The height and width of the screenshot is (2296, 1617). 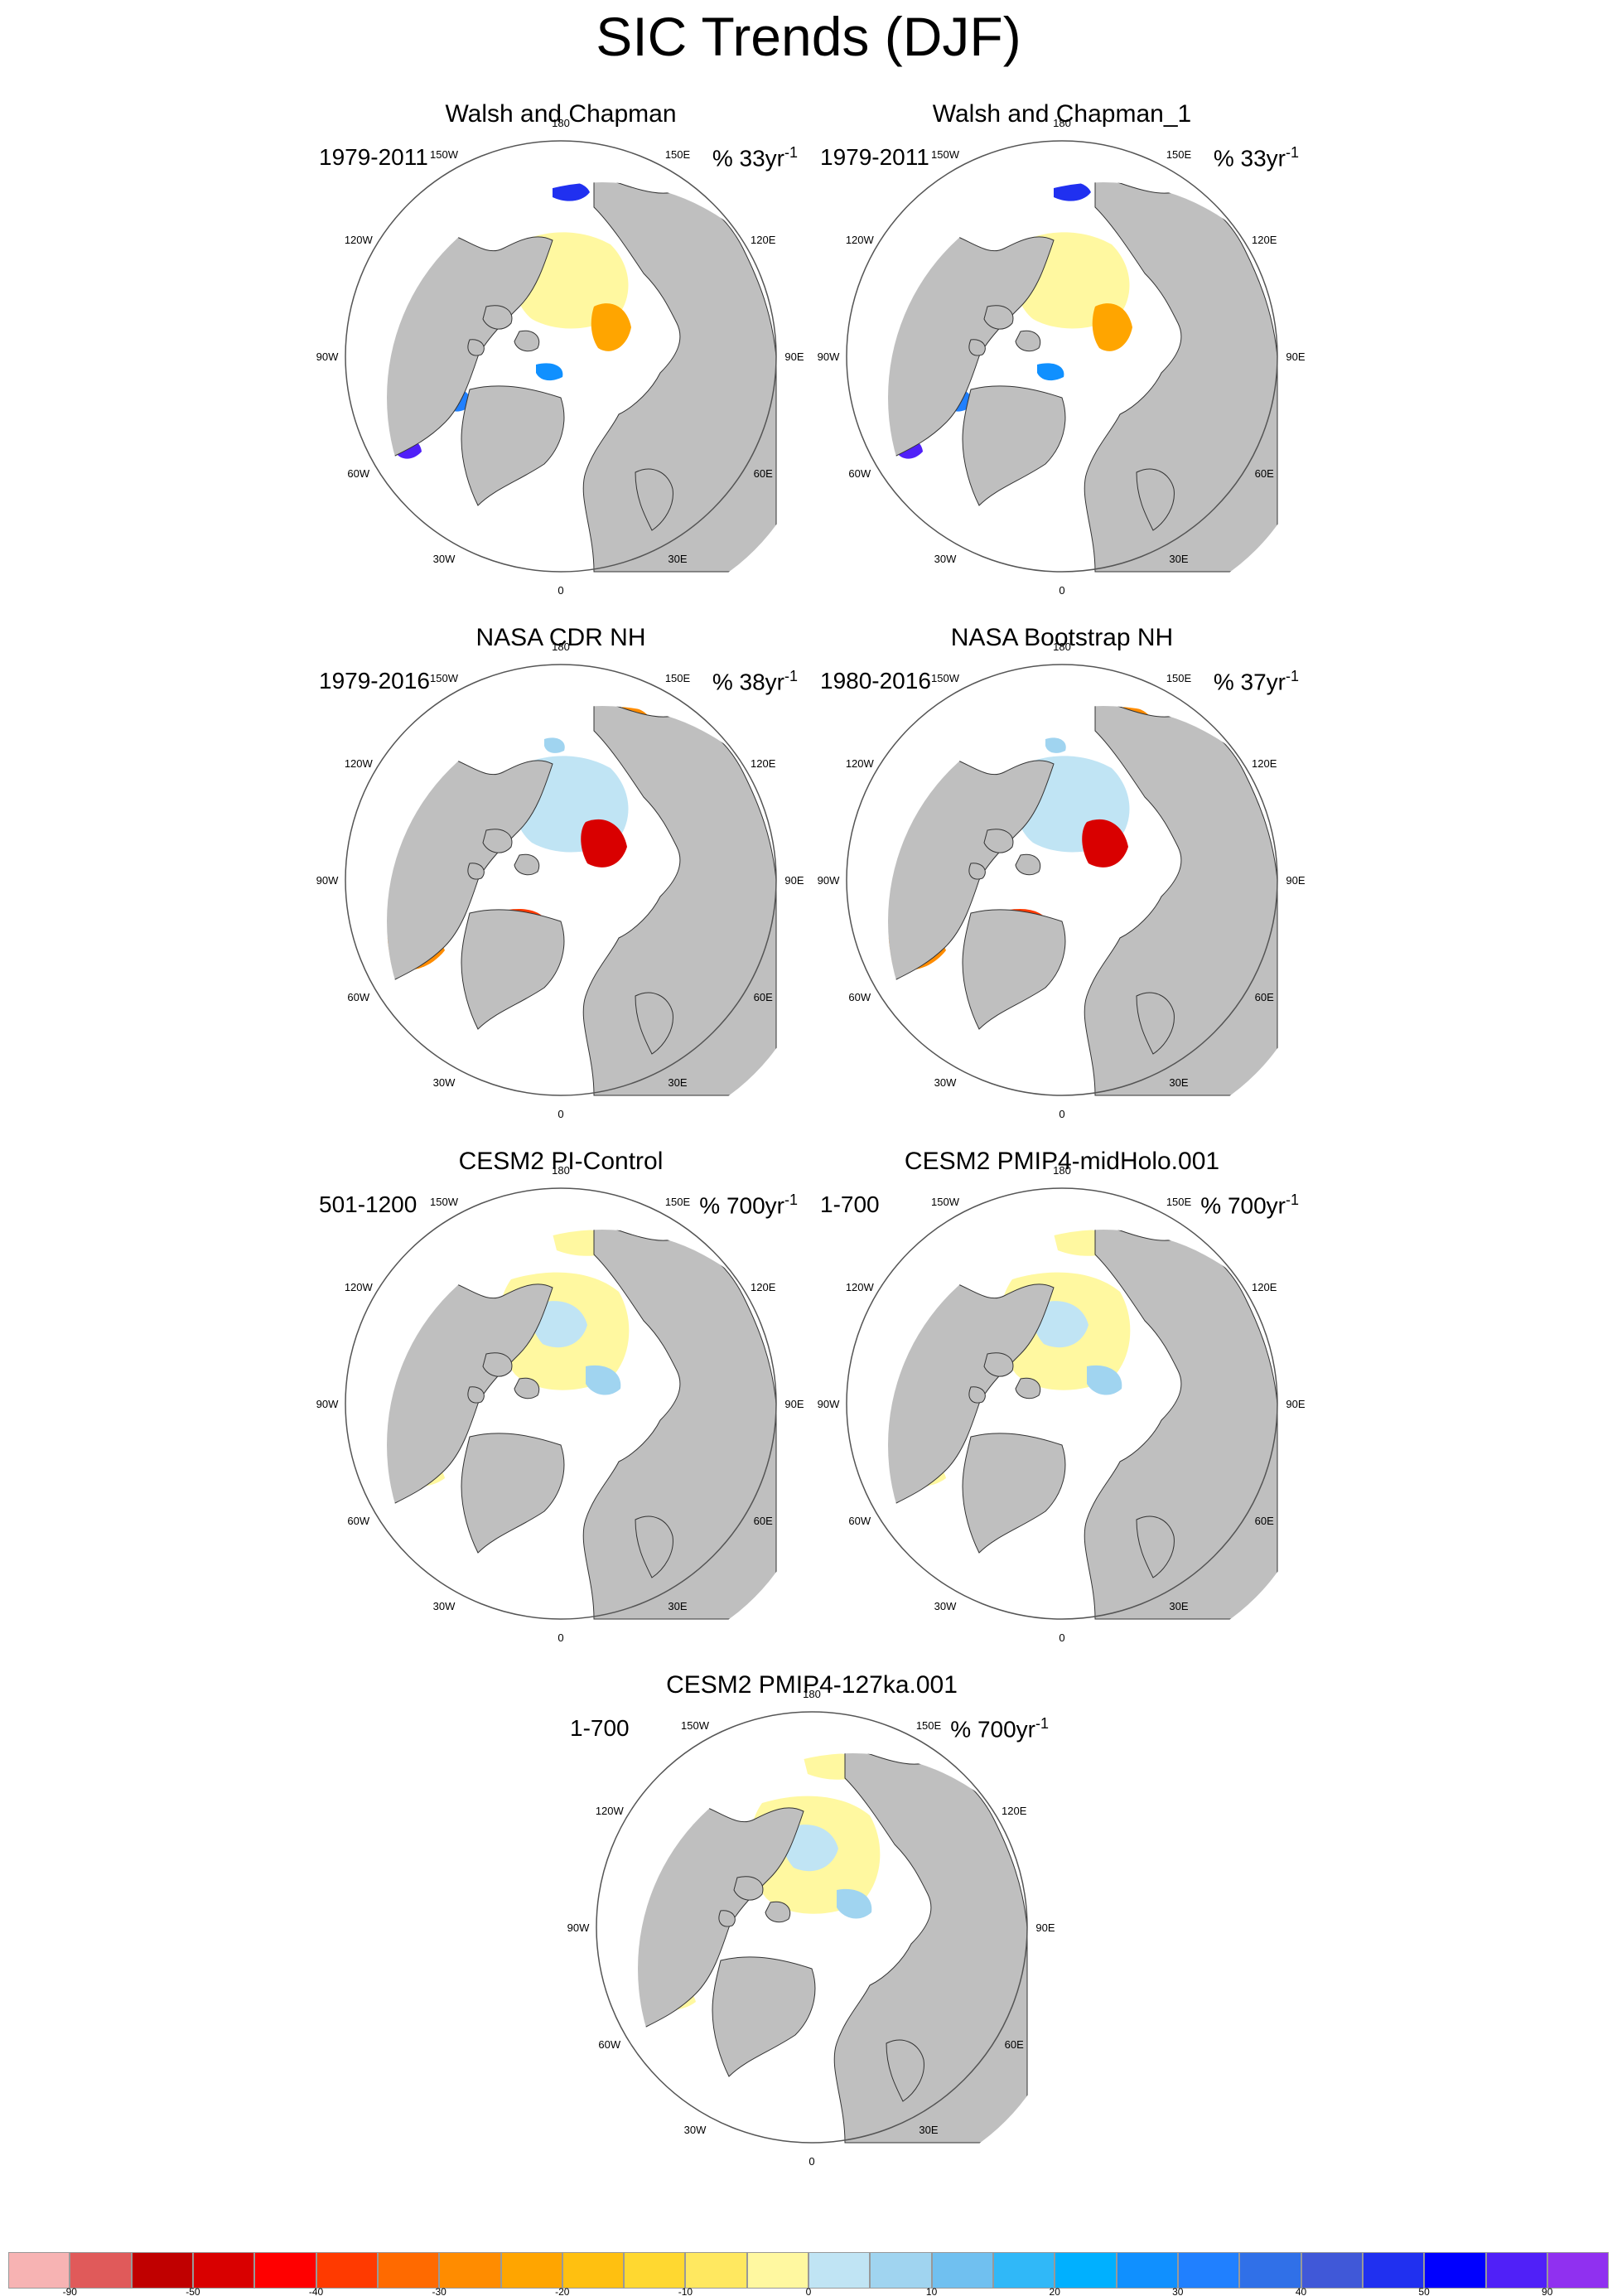 I want to click on colorbar-label: 50, so click(x=1424, y=2291).